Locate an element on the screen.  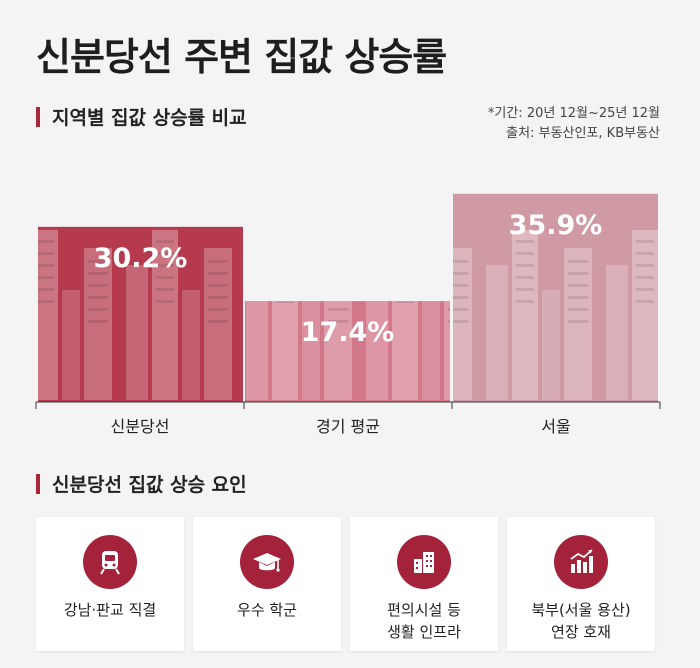
factor-card-extension: 북부(서울 용산) 연장 호재 is located at coordinates (581, 584).